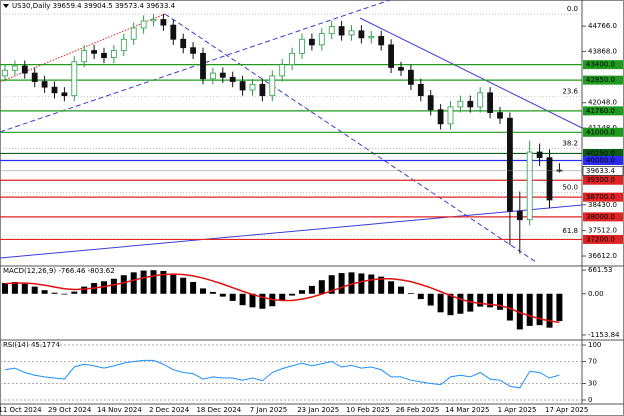 The height and width of the screenshot is (416, 624). Describe the element at coordinates (282, 374) in the screenshot. I see `rsi-line` at that location.